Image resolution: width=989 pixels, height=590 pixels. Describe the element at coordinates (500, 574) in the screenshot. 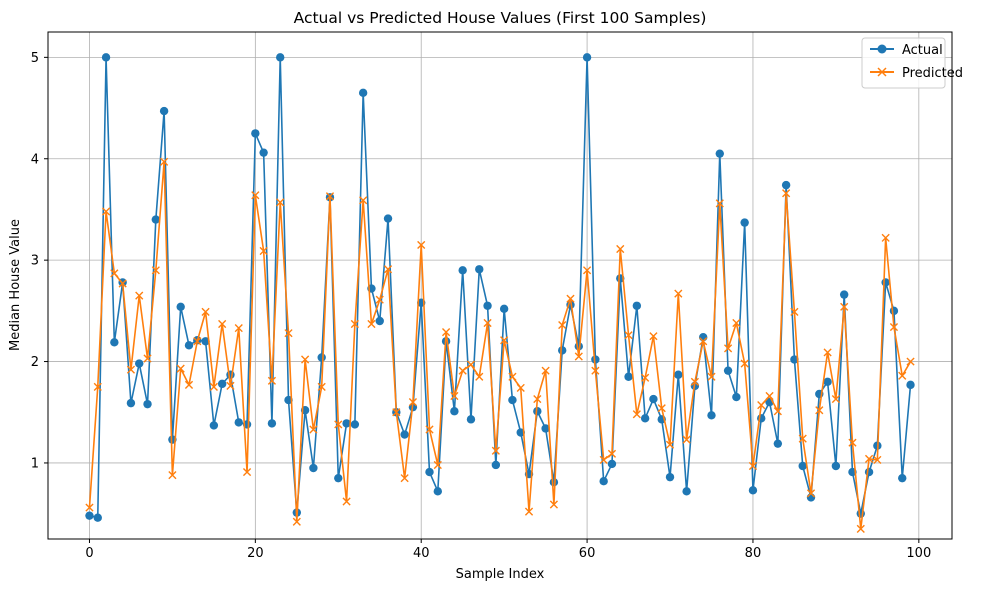

I see `x-axis-label: Sample Index` at that location.